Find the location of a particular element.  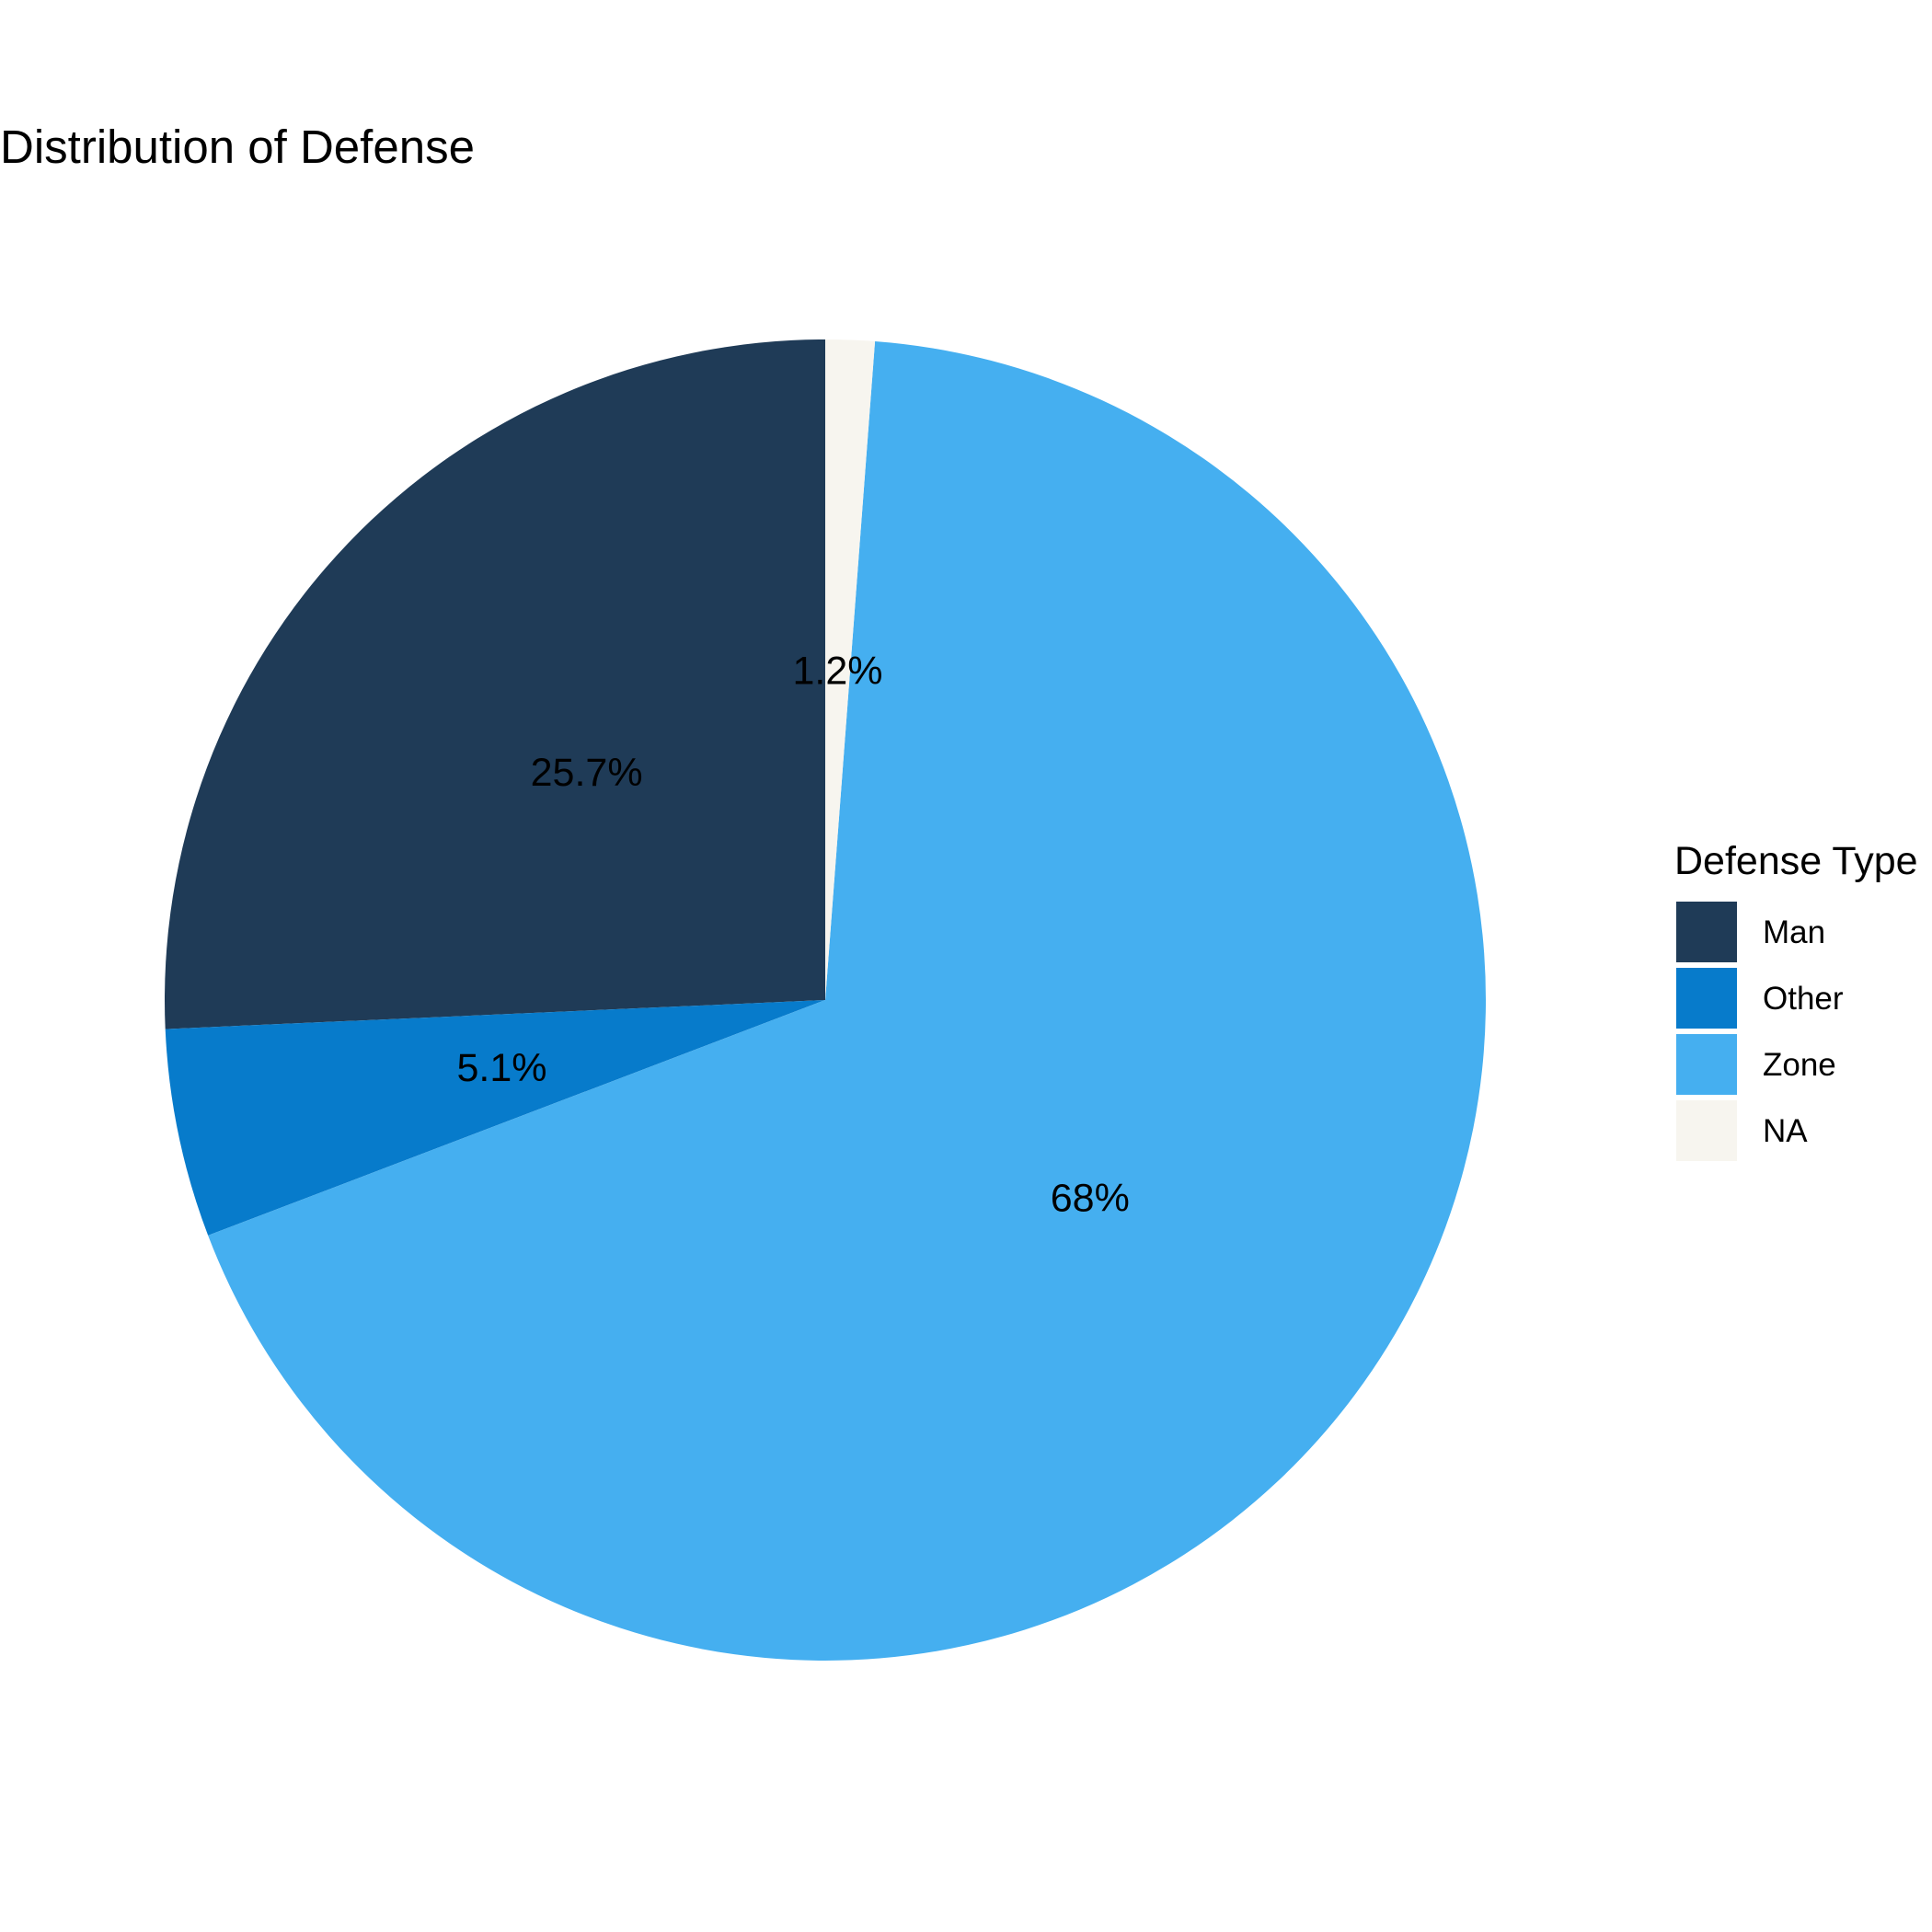

pie-slice-man is located at coordinates (494, 684).